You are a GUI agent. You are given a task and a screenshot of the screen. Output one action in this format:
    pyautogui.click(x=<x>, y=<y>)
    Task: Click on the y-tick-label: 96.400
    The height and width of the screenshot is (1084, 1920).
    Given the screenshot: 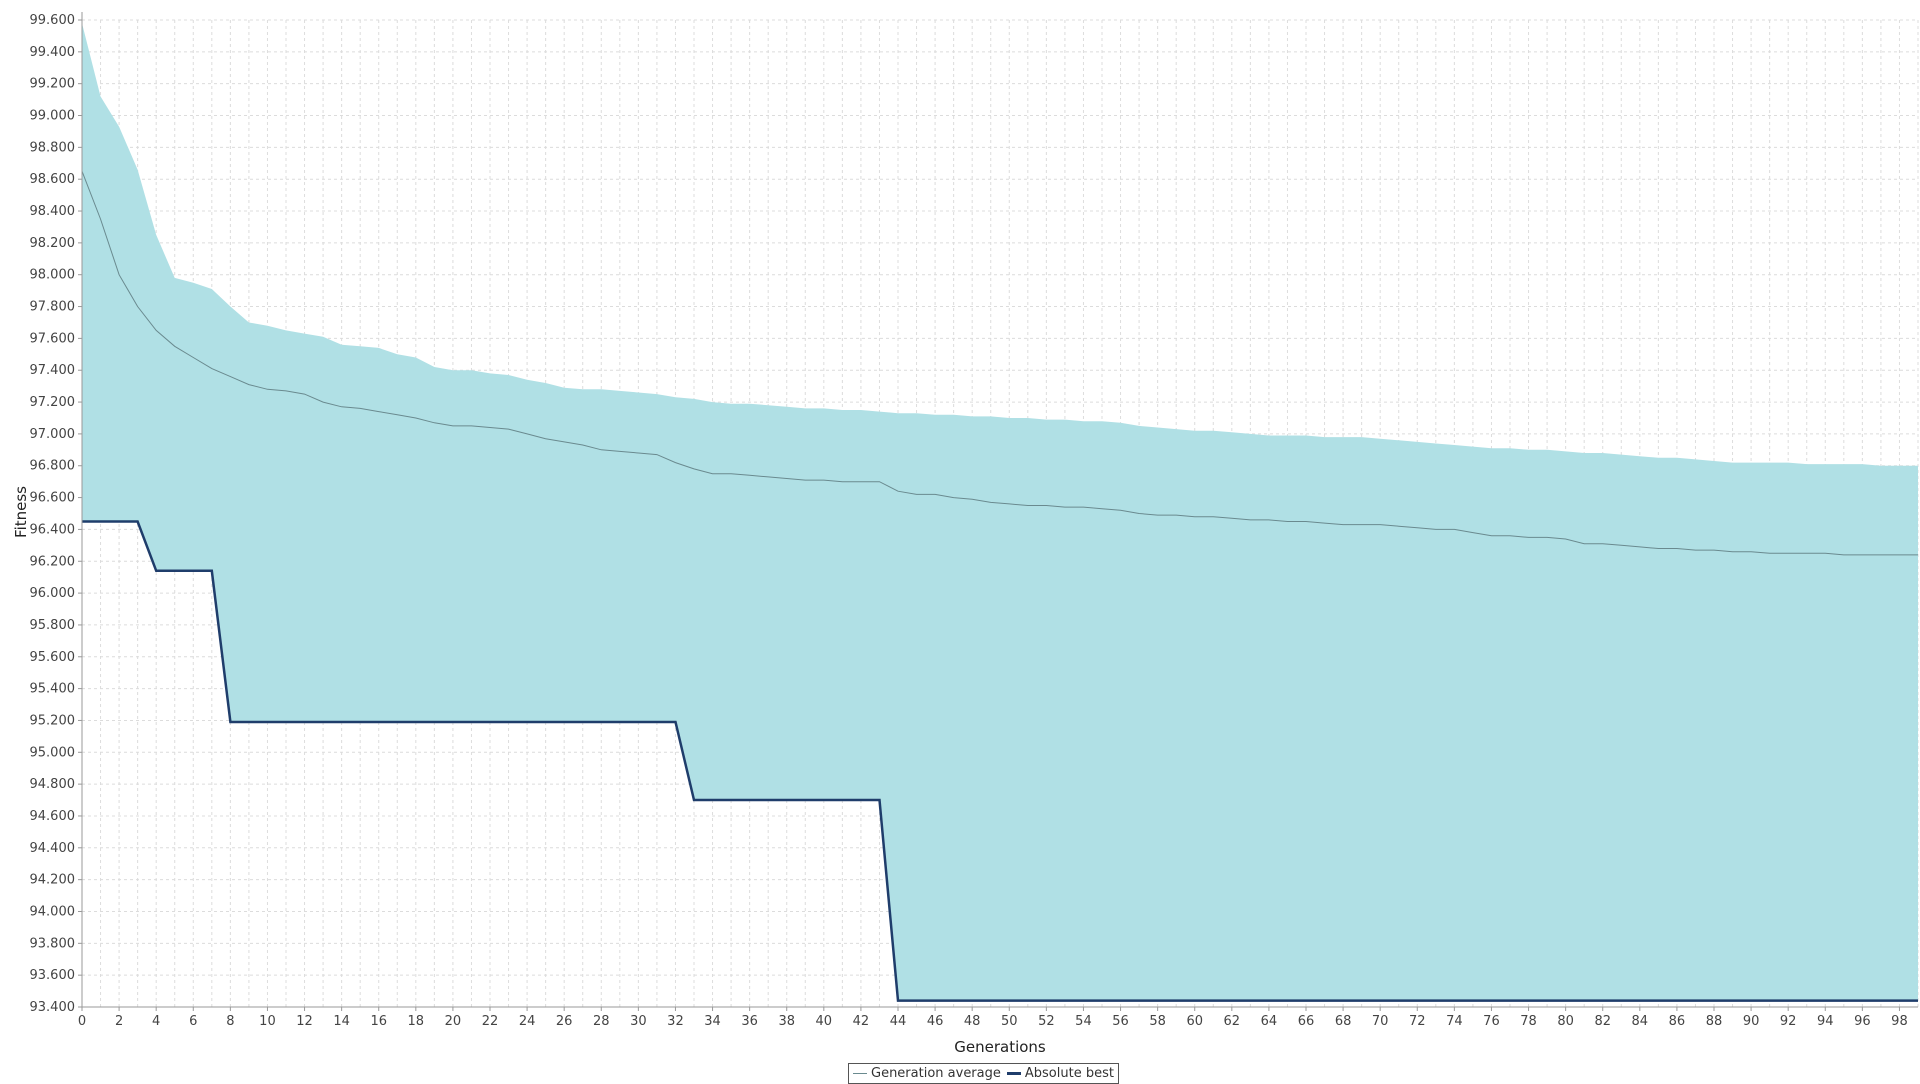 What is the action you would take?
    pyautogui.click(x=53, y=529)
    